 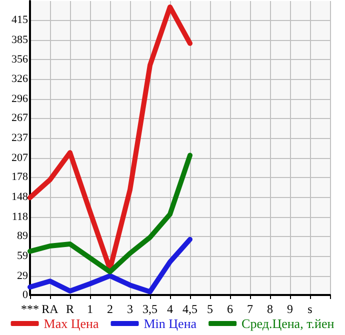 I want to click on y-tick-label: 415, so click(x=20, y=20).